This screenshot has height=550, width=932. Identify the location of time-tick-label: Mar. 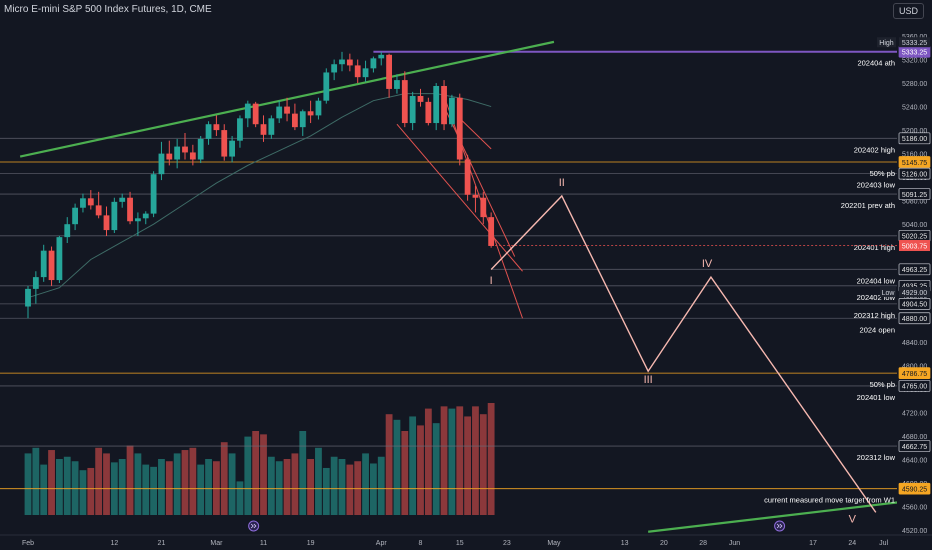
(216, 543).